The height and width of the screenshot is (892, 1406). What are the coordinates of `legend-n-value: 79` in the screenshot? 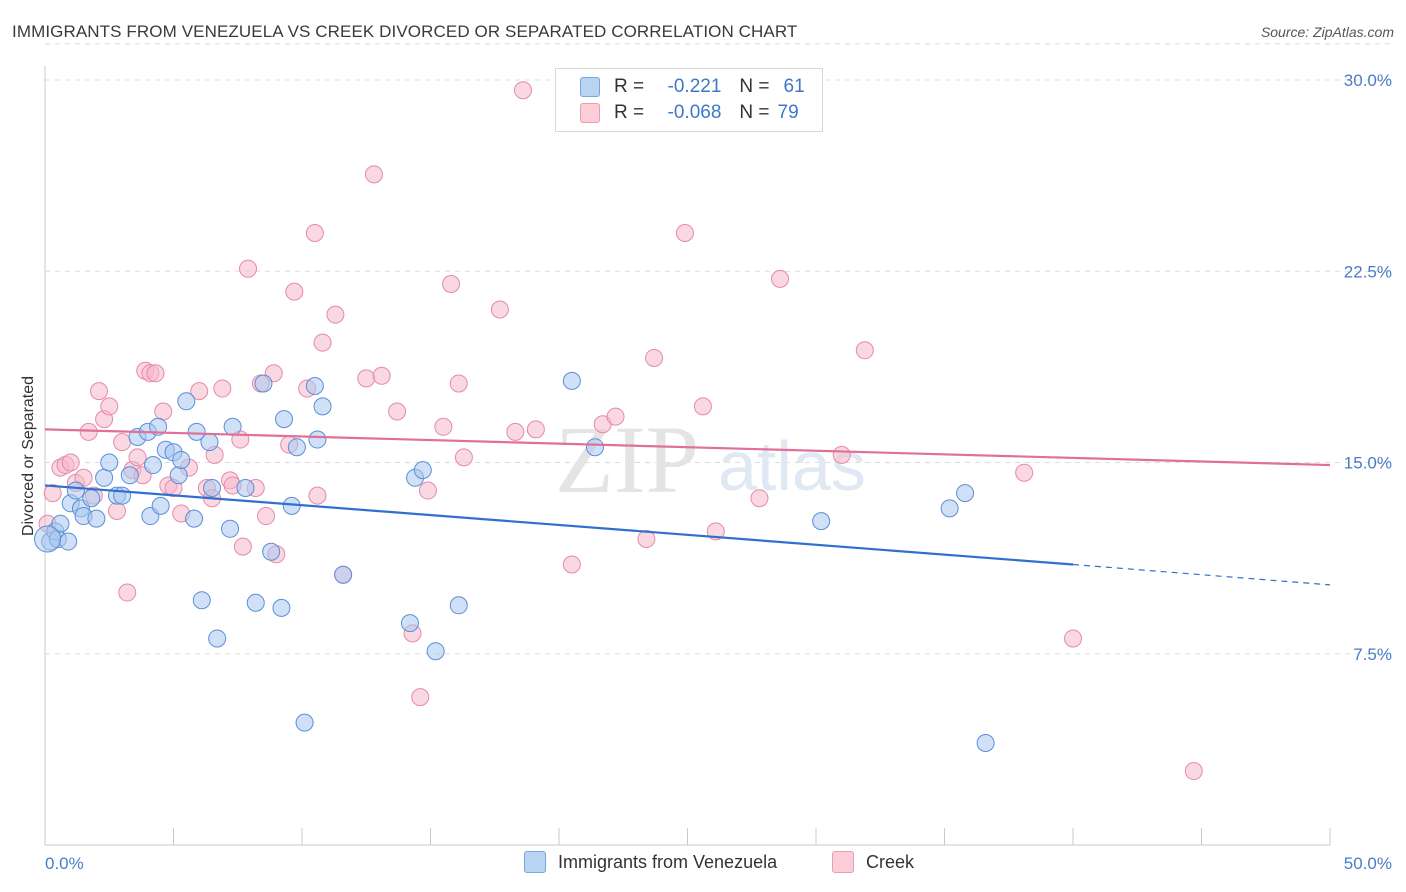 It's located at (788, 112).